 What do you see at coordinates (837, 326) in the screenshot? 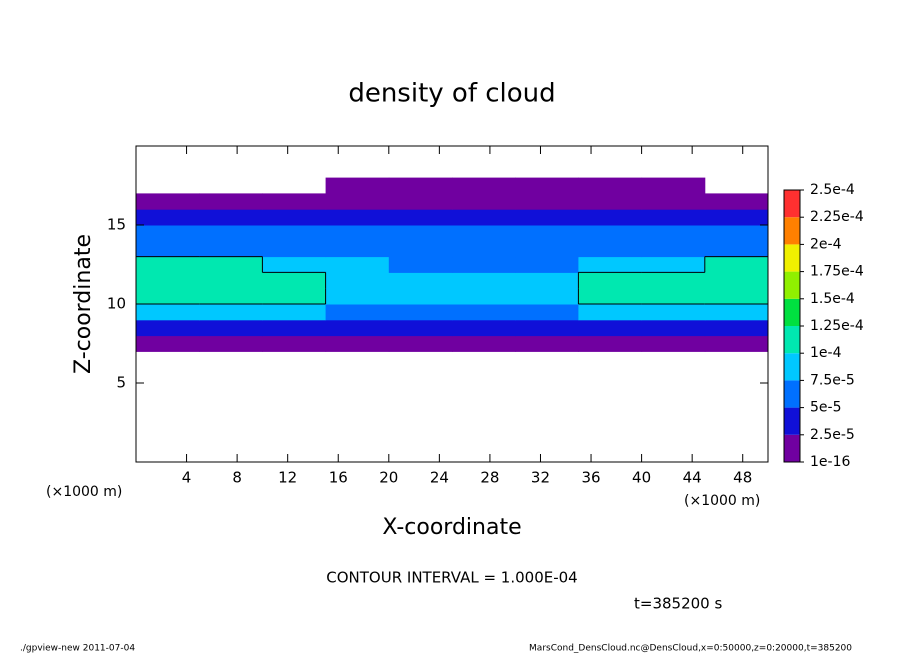
I see `colorbar-label: 1.25e-4` at bounding box center [837, 326].